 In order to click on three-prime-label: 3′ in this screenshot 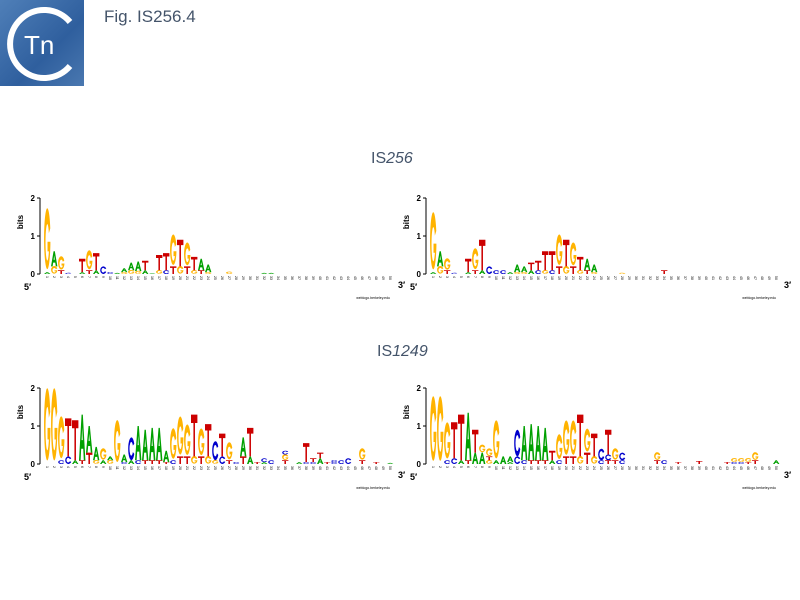, I will do `click(401, 285)`.